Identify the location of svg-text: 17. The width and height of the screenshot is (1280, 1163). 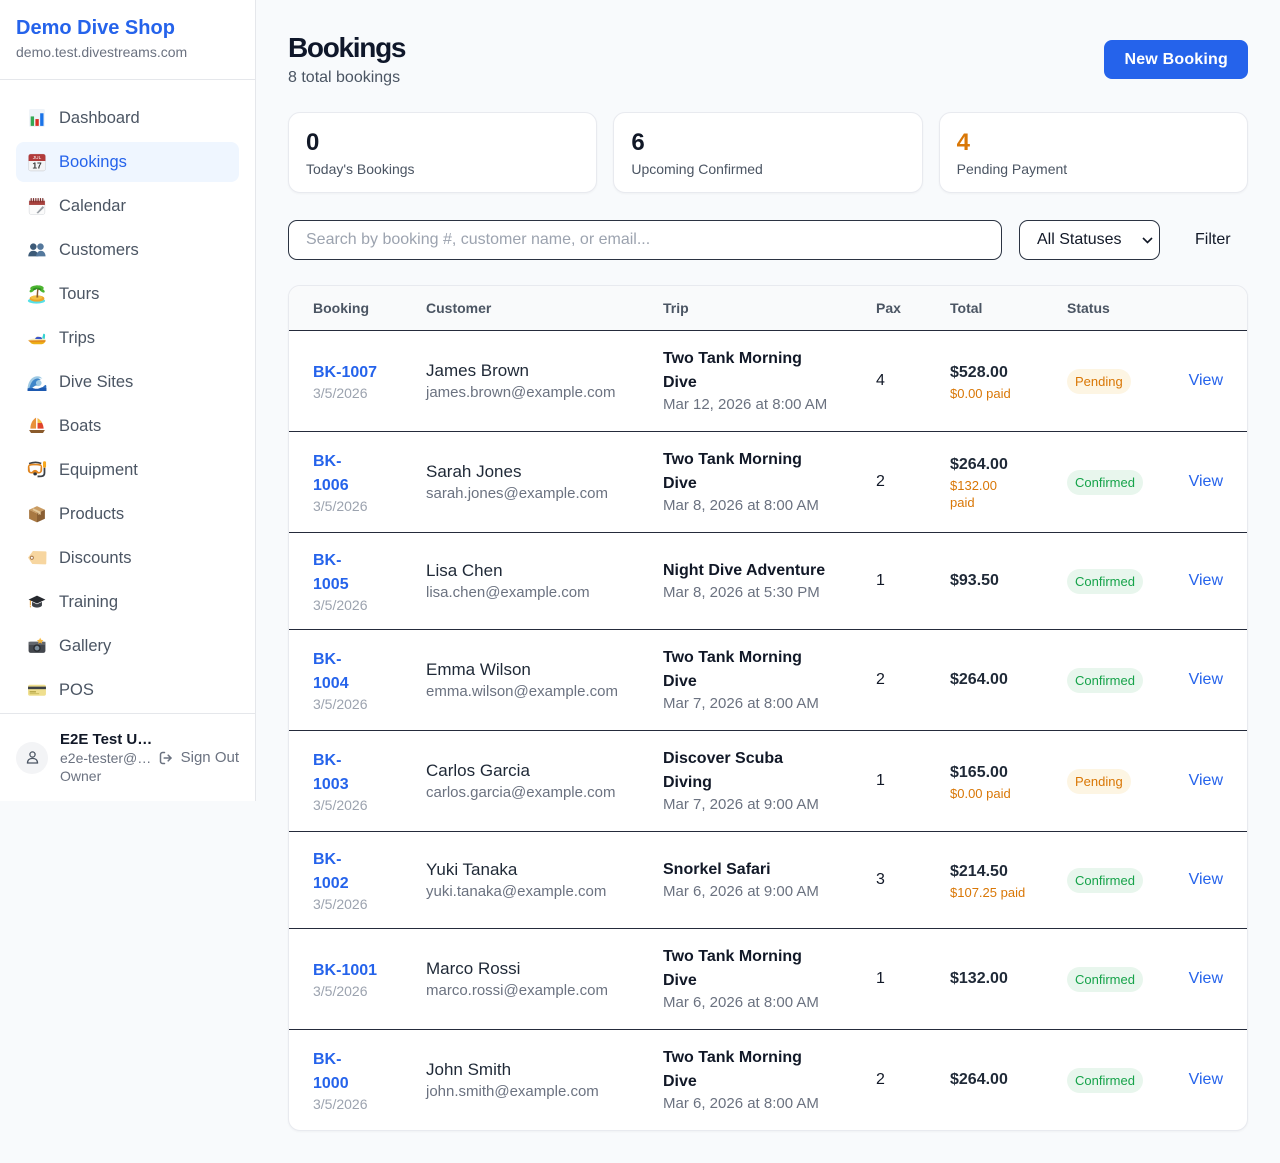
(37, 165).